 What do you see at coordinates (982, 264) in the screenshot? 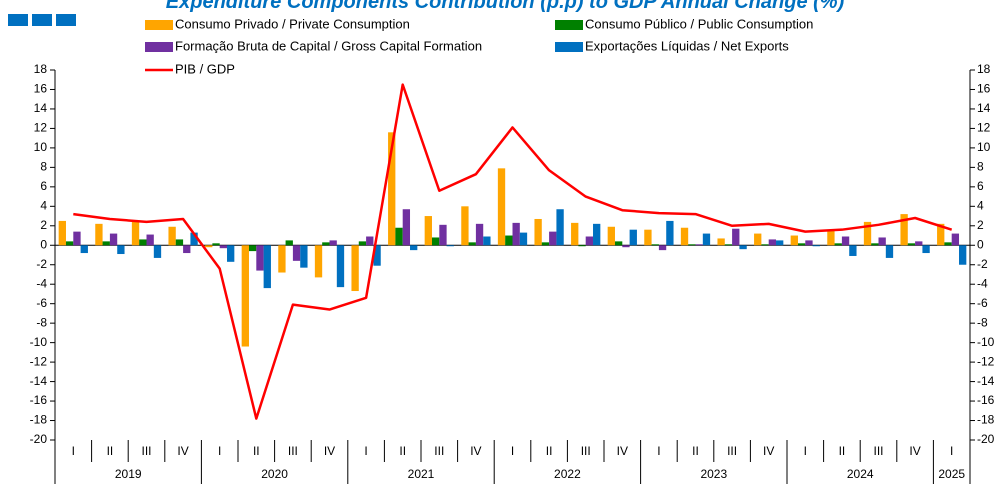
I see `y2-tick-label: -2` at bounding box center [982, 264].